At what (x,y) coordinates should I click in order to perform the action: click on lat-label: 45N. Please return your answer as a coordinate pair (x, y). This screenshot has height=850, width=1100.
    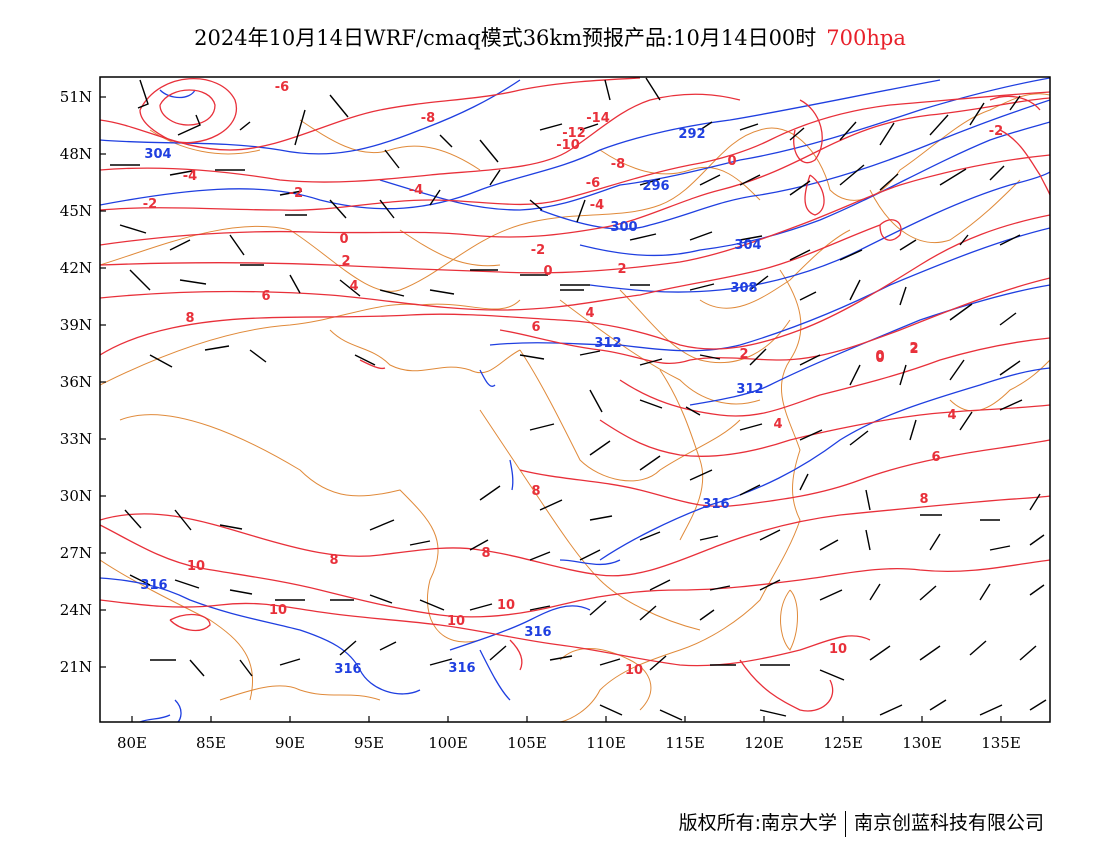
    Looking at the image, I should click on (76, 211).